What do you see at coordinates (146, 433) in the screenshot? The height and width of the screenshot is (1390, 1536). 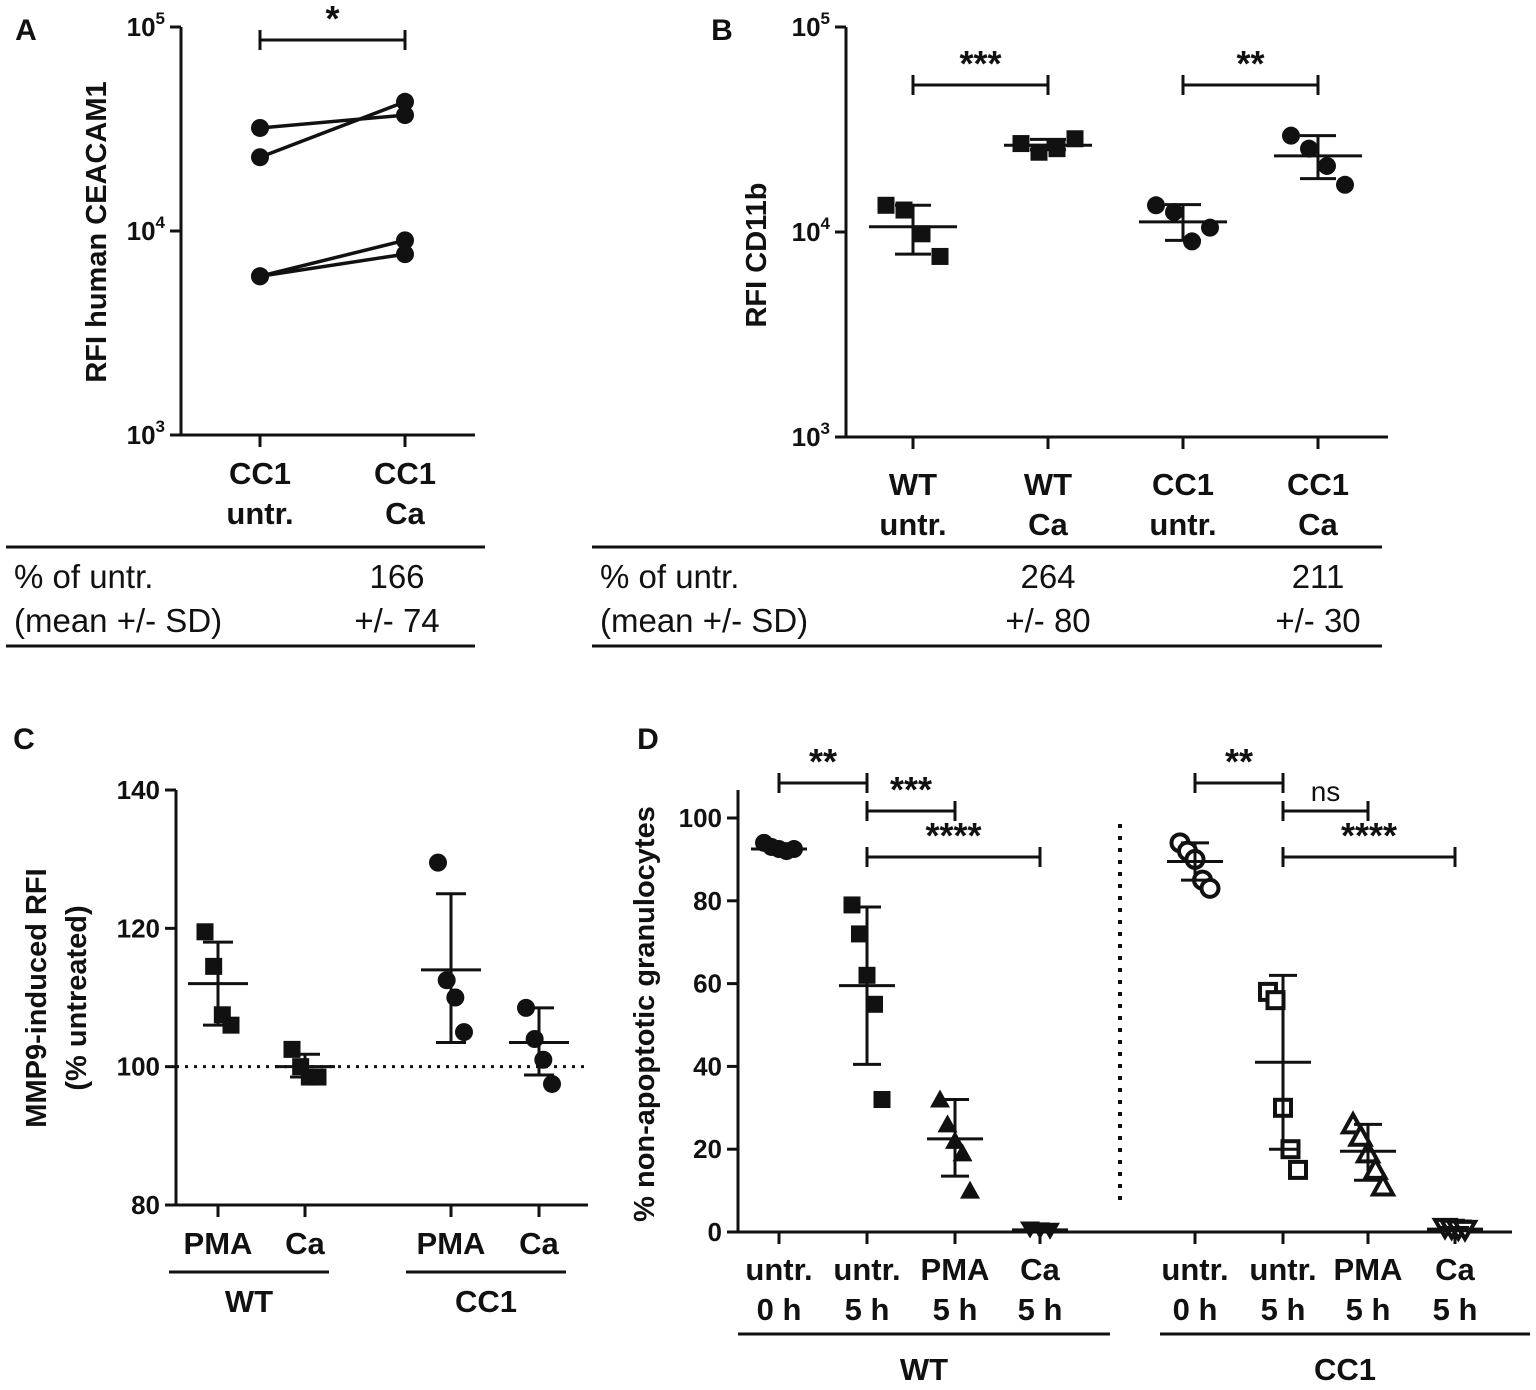 I see `panel-a-y-tick-label: 10³` at bounding box center [146, 433].